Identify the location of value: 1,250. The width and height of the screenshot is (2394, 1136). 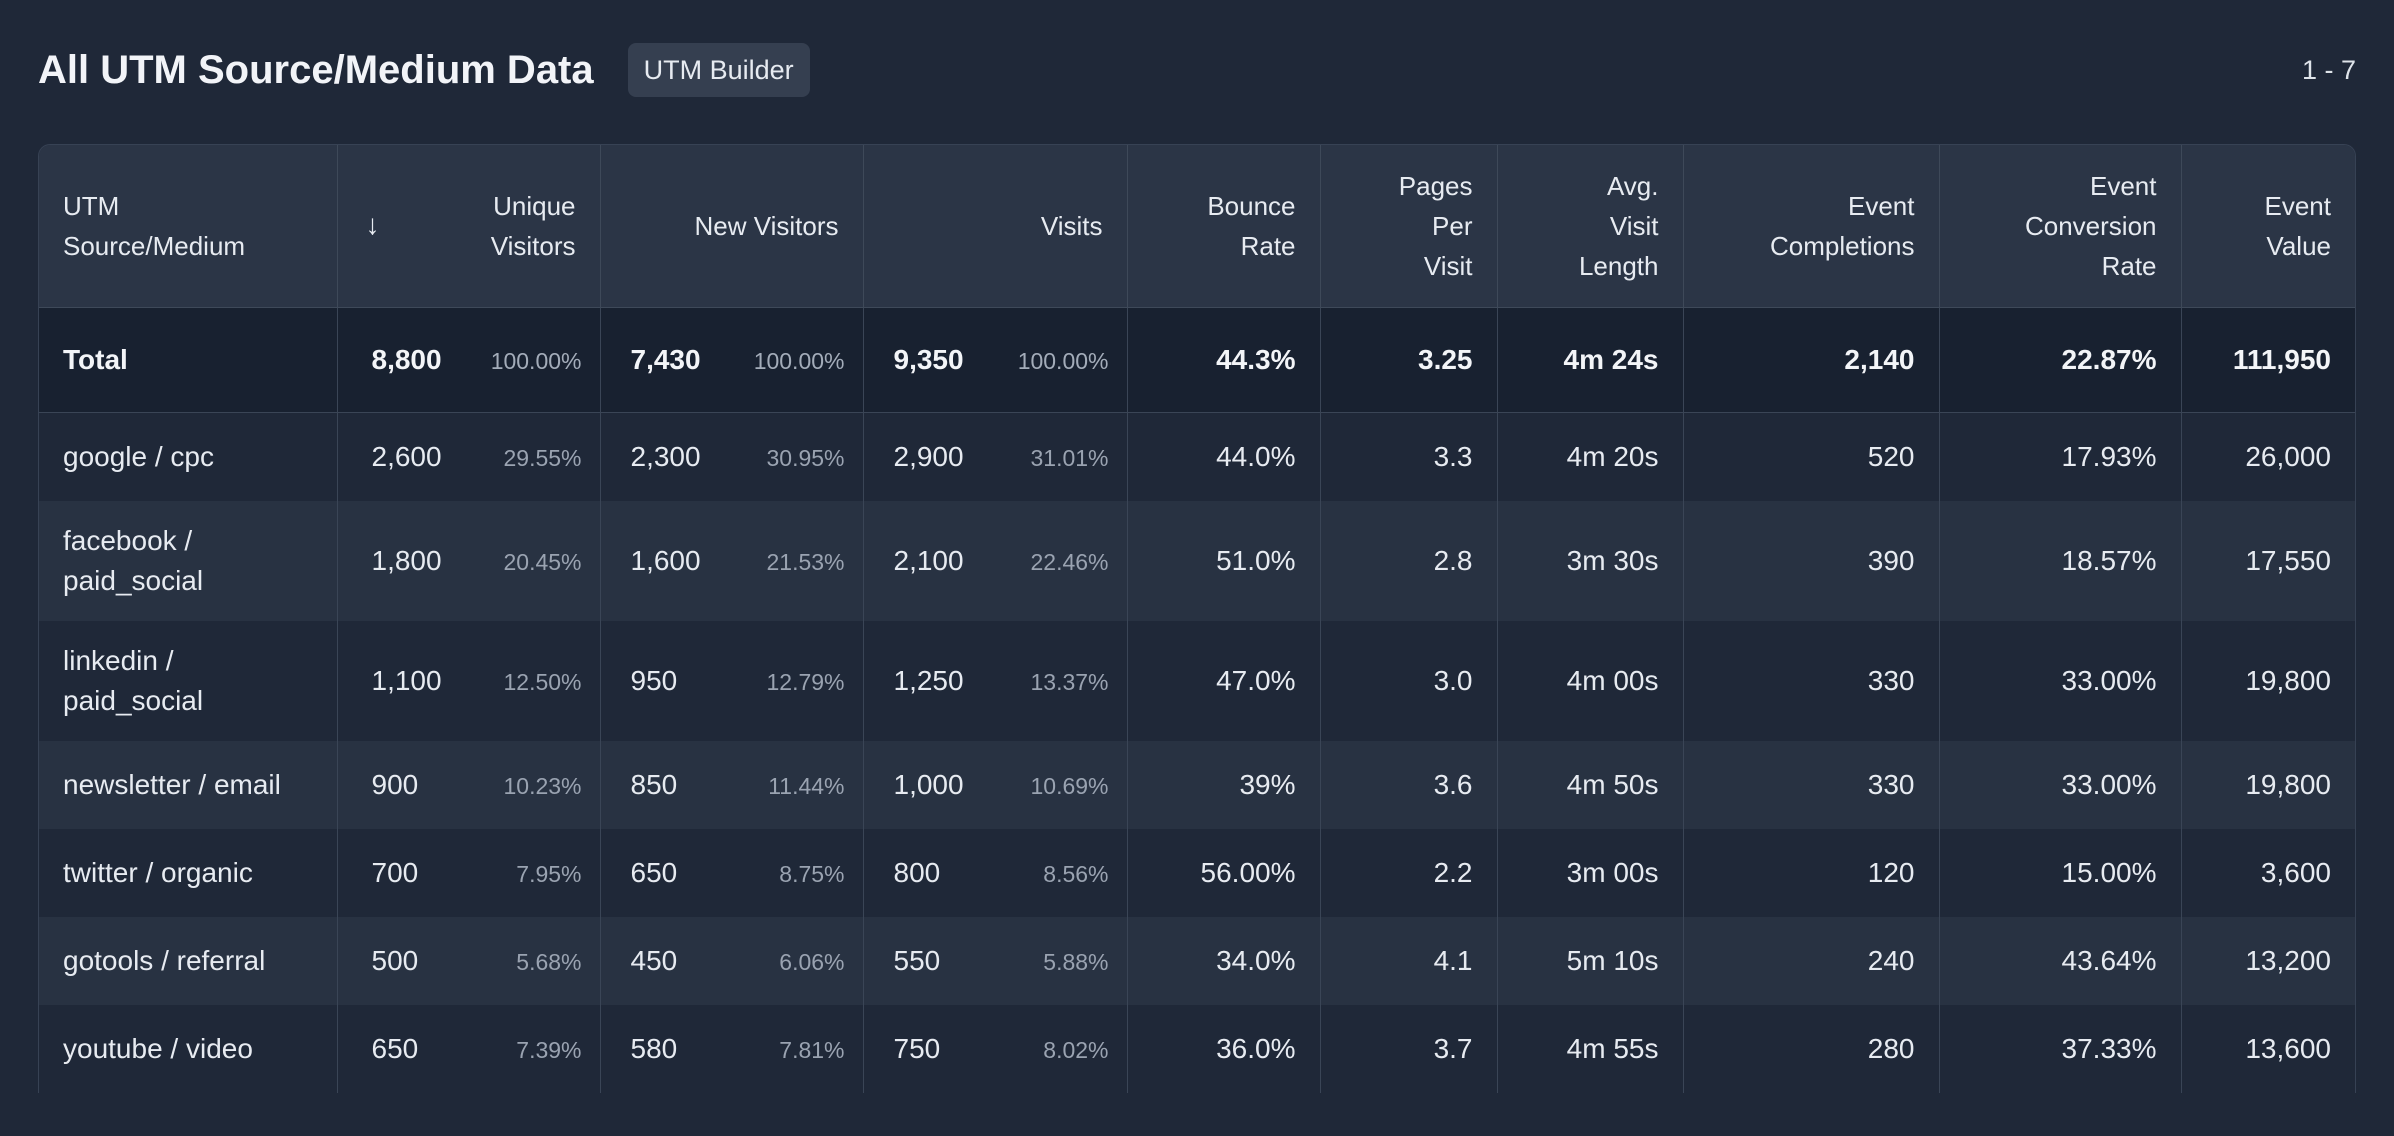
(928, 680).